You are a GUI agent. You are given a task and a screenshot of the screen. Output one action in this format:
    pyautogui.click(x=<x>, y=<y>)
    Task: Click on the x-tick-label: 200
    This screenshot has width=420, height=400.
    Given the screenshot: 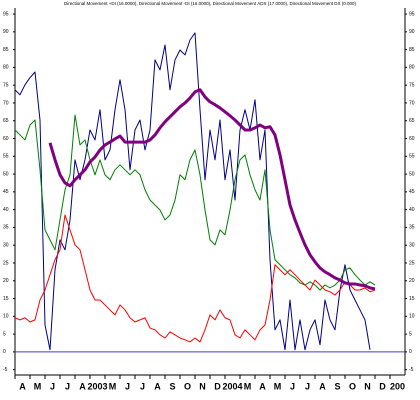 What is the action you would take?
    pyautogui.click(x=397, y=386)
    